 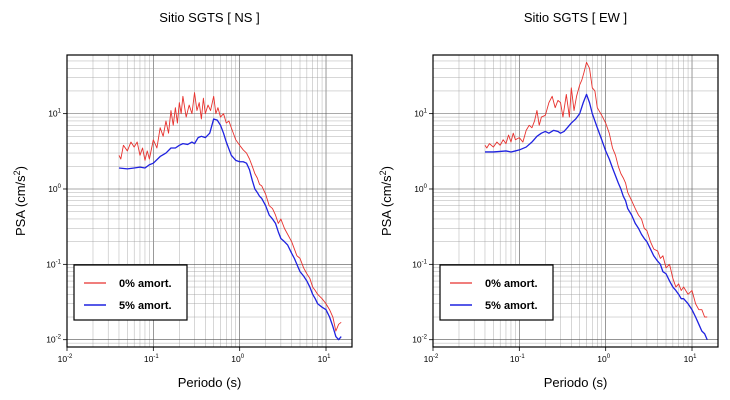 I want to click on chart-title: Sitio SGTS [ NS ], so click(x=209, y=17).